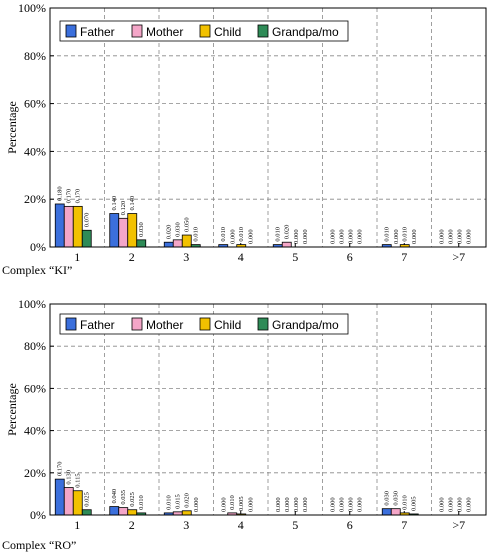  What do you see at coordinates (186, 257) in the screenshot?
I see `xtick-label: 3` at bounding box center [186, 257].